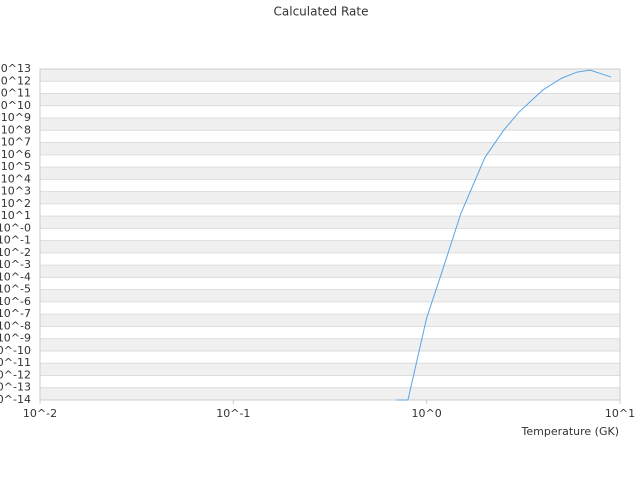  Describe the element at coordinates (16, 129) in the screenshot. I see `y-tick-label: 10^8` at that location.